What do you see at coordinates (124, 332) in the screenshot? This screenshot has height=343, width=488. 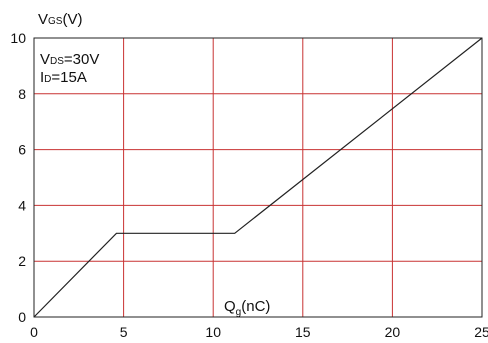 I see `x-tick-label-5: 5` at bounding box center [124, 332].